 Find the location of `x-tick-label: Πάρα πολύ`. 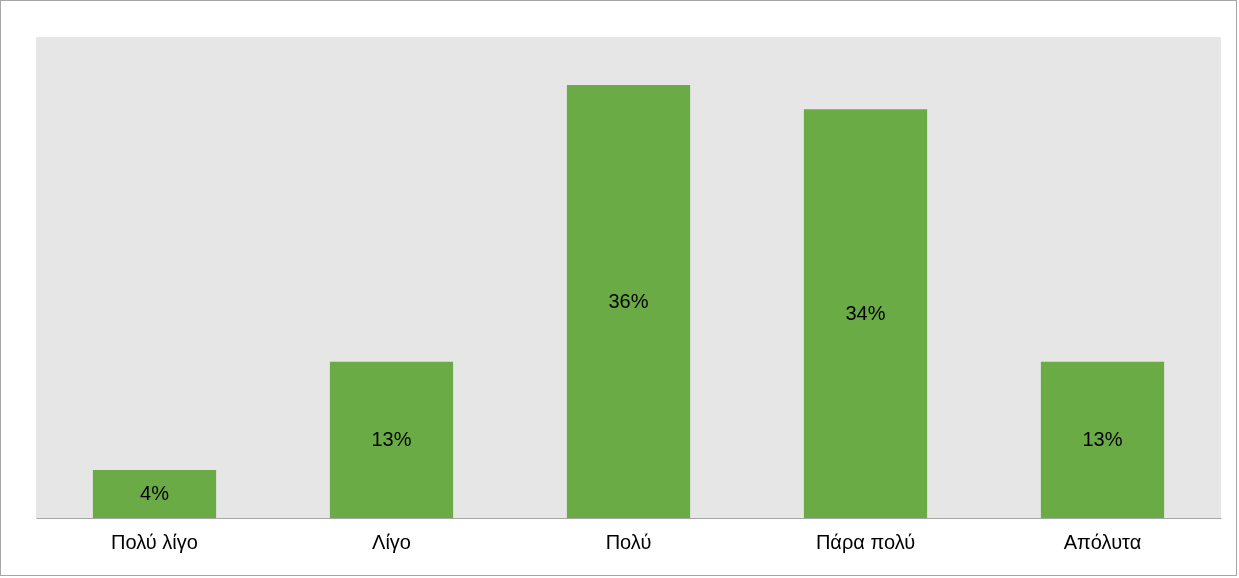

x-tick-label: Πάρα πολύ is located at coordinates (865, 541).